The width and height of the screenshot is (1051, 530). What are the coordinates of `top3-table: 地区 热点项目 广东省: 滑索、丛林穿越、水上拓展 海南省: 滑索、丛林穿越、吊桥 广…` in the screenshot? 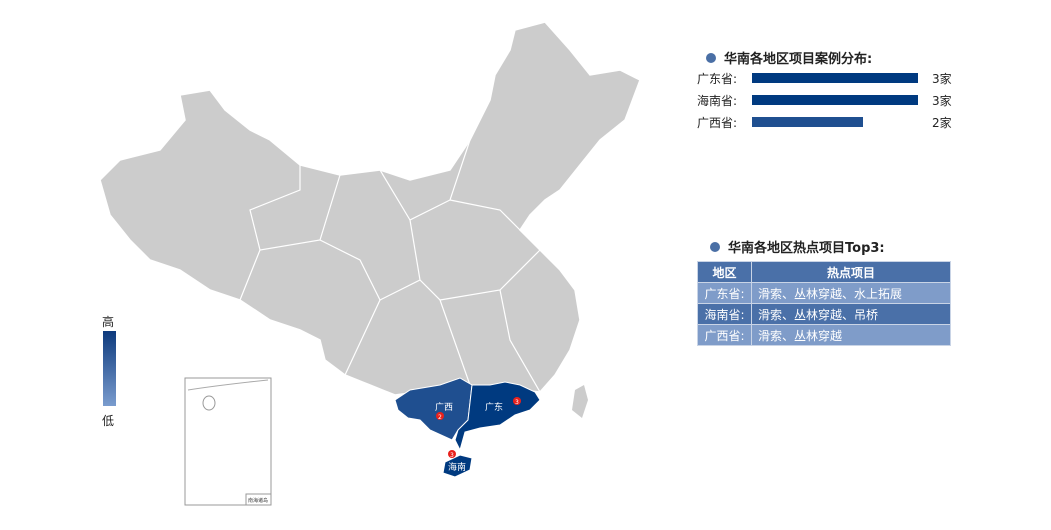 It's located at (824, 303).